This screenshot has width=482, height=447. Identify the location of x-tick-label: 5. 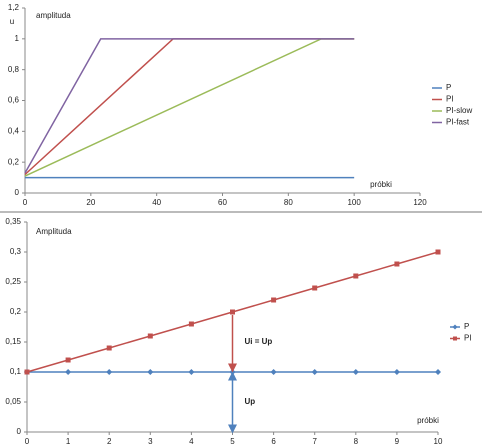
(232, 441).